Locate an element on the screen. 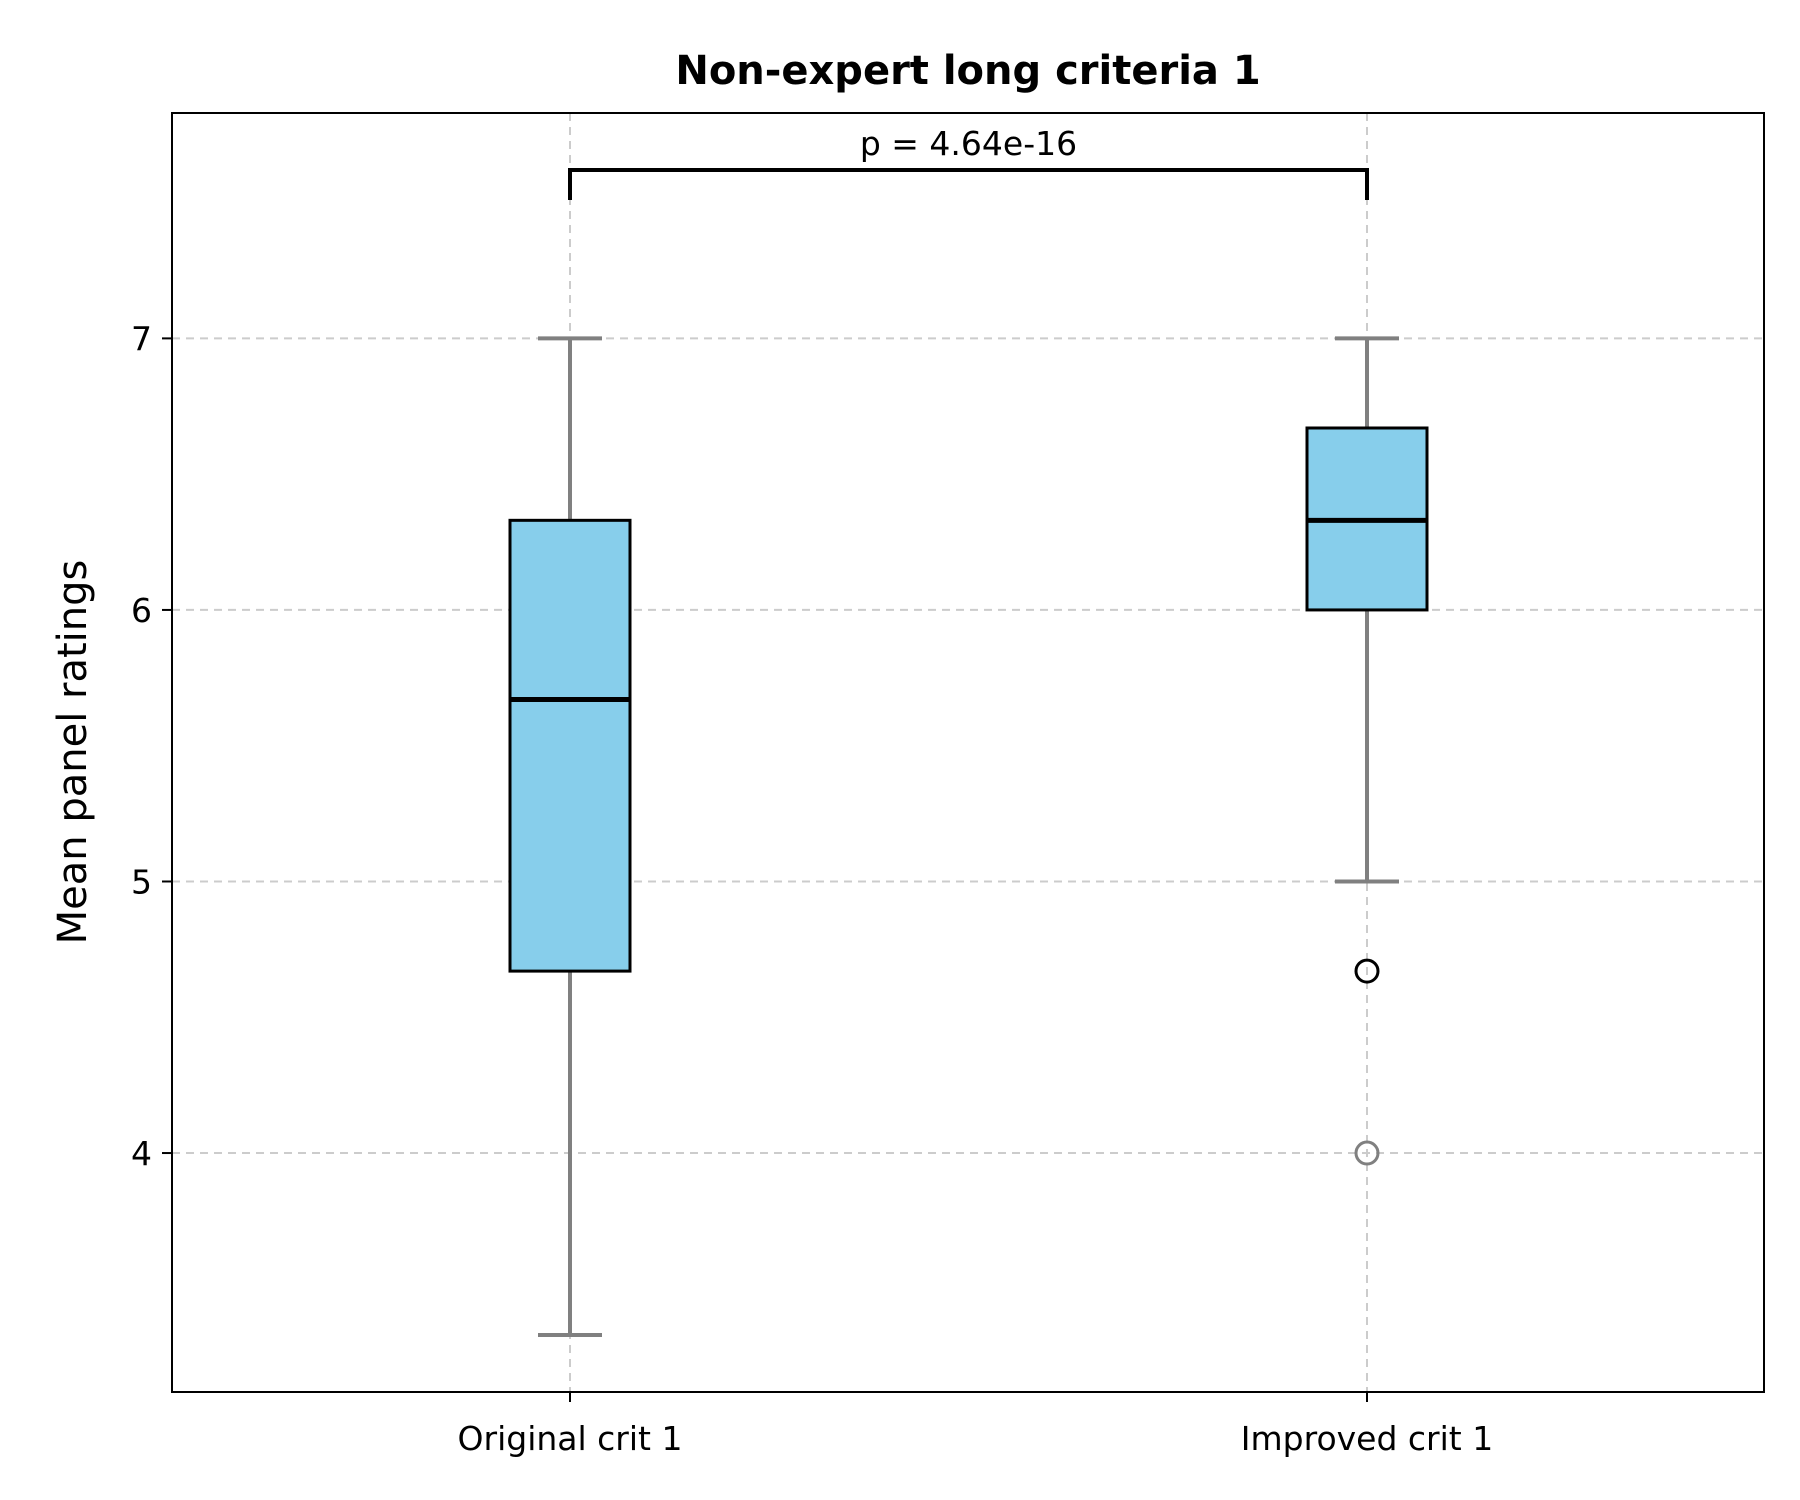 This screenshot has height=1500, width=1800. y-tick-label: 6 is located at coordinates (141, 610).